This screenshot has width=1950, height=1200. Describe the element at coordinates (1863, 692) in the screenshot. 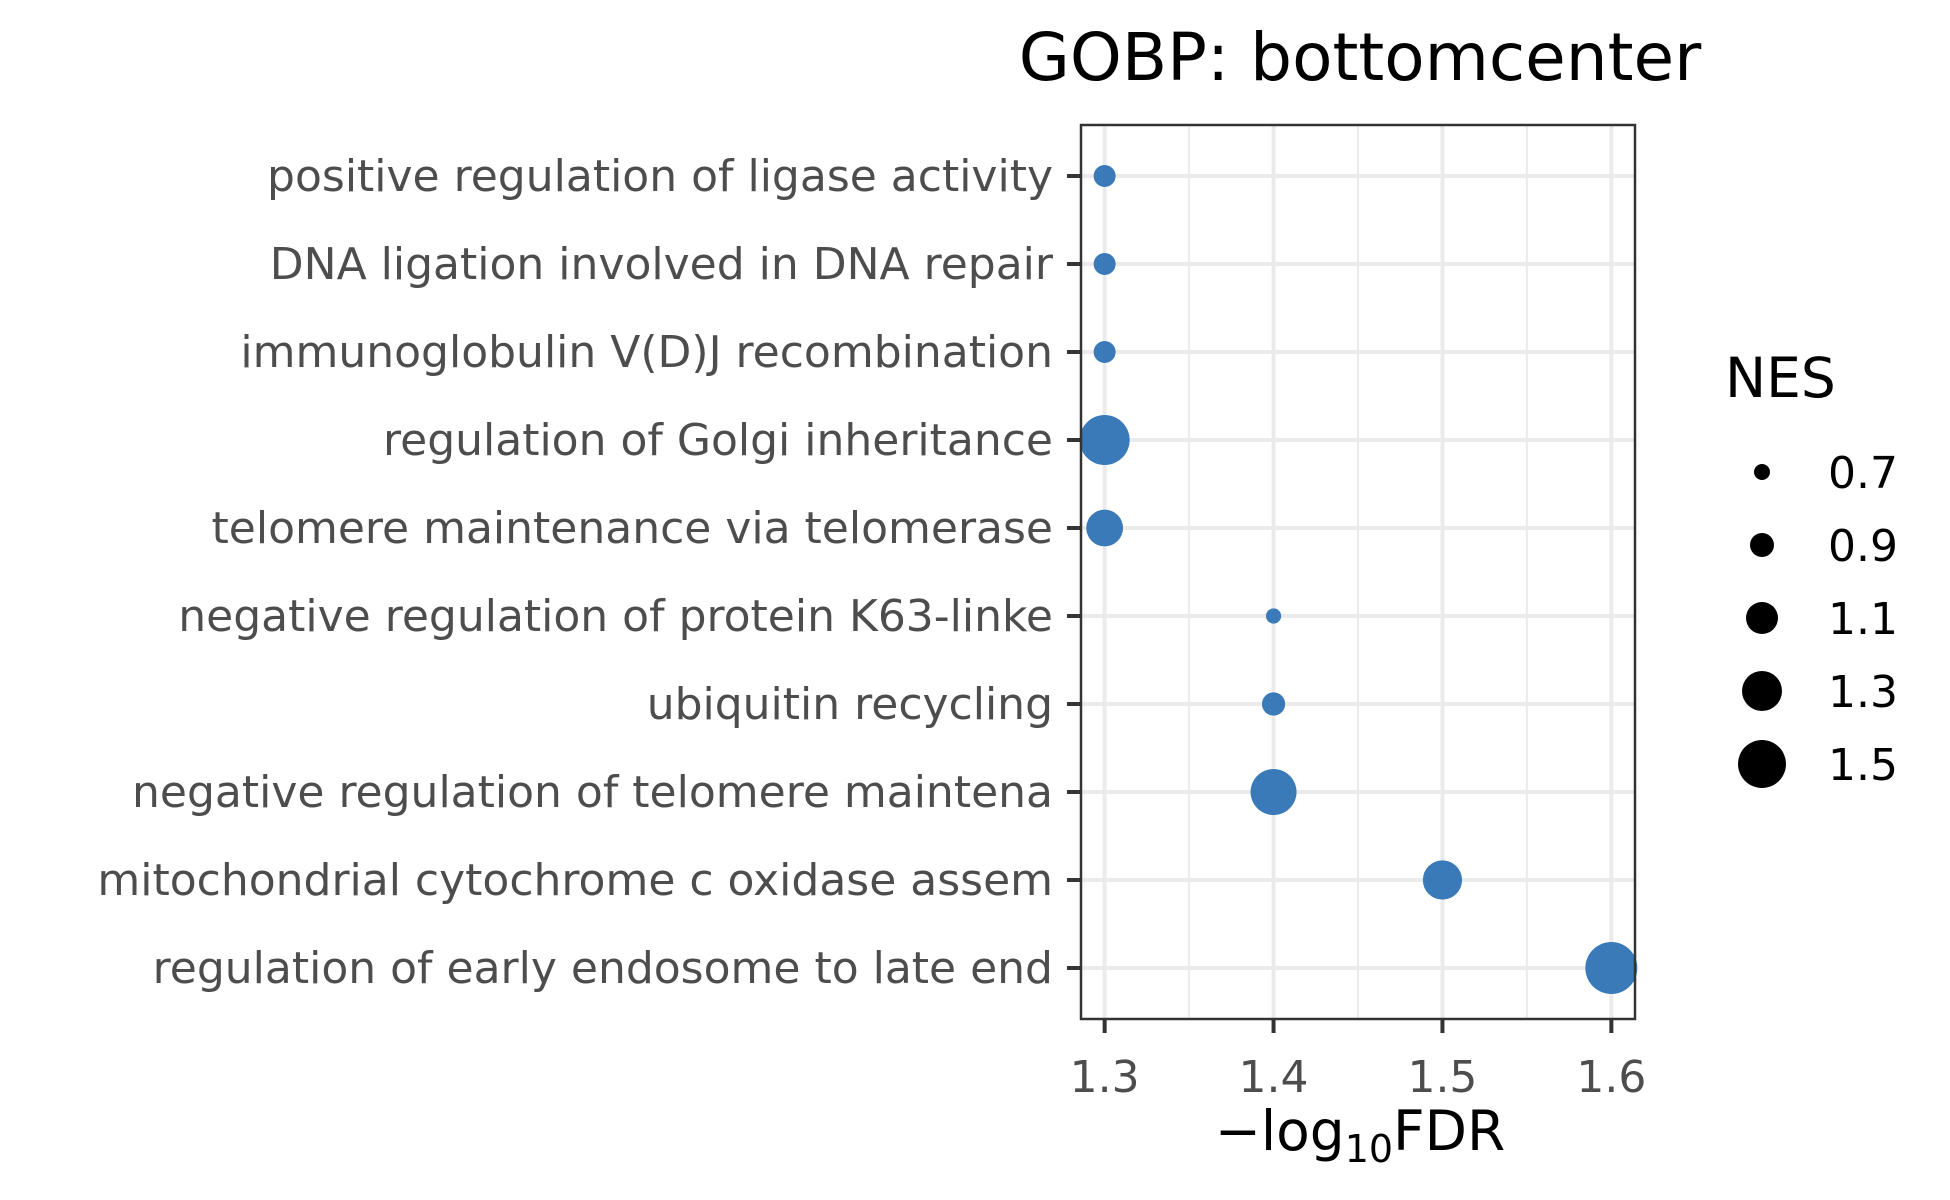

I see `legend-key-label: 1.3` at that location.